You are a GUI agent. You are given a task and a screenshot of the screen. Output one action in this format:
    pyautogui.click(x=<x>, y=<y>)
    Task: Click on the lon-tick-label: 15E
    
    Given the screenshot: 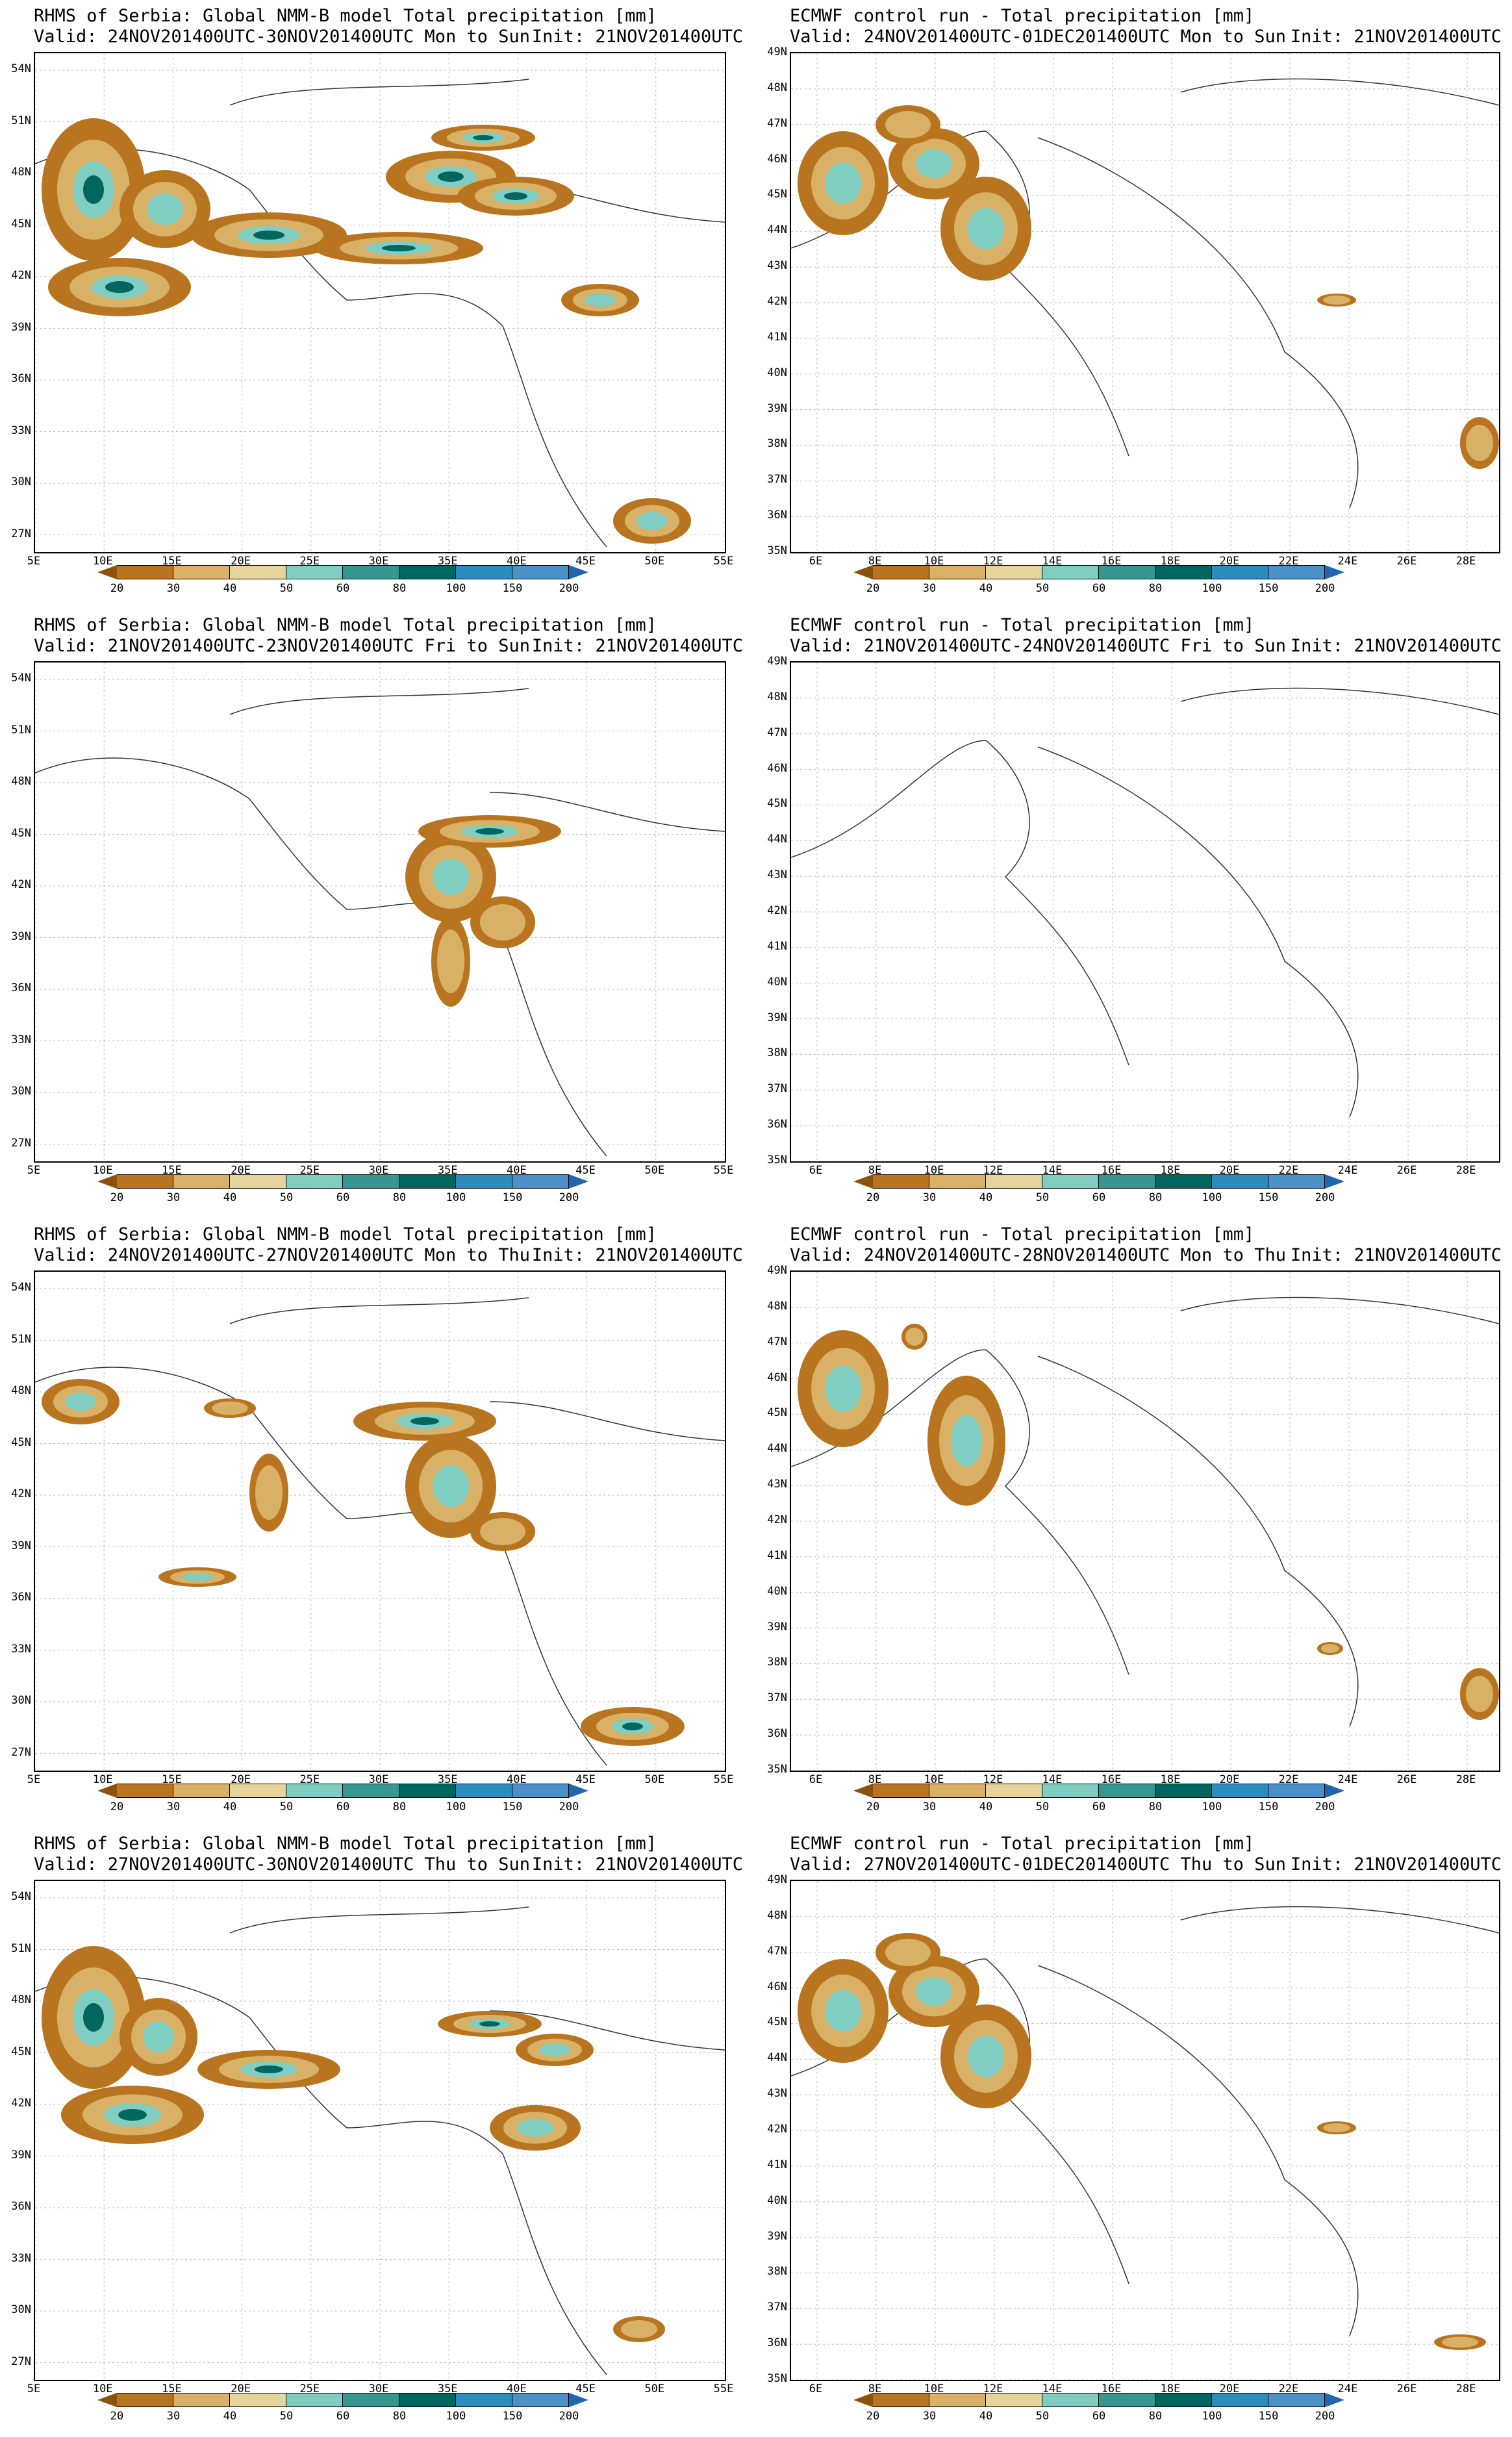 What is the action you would take?
    pyautogui.click(x=172, y=561)
    